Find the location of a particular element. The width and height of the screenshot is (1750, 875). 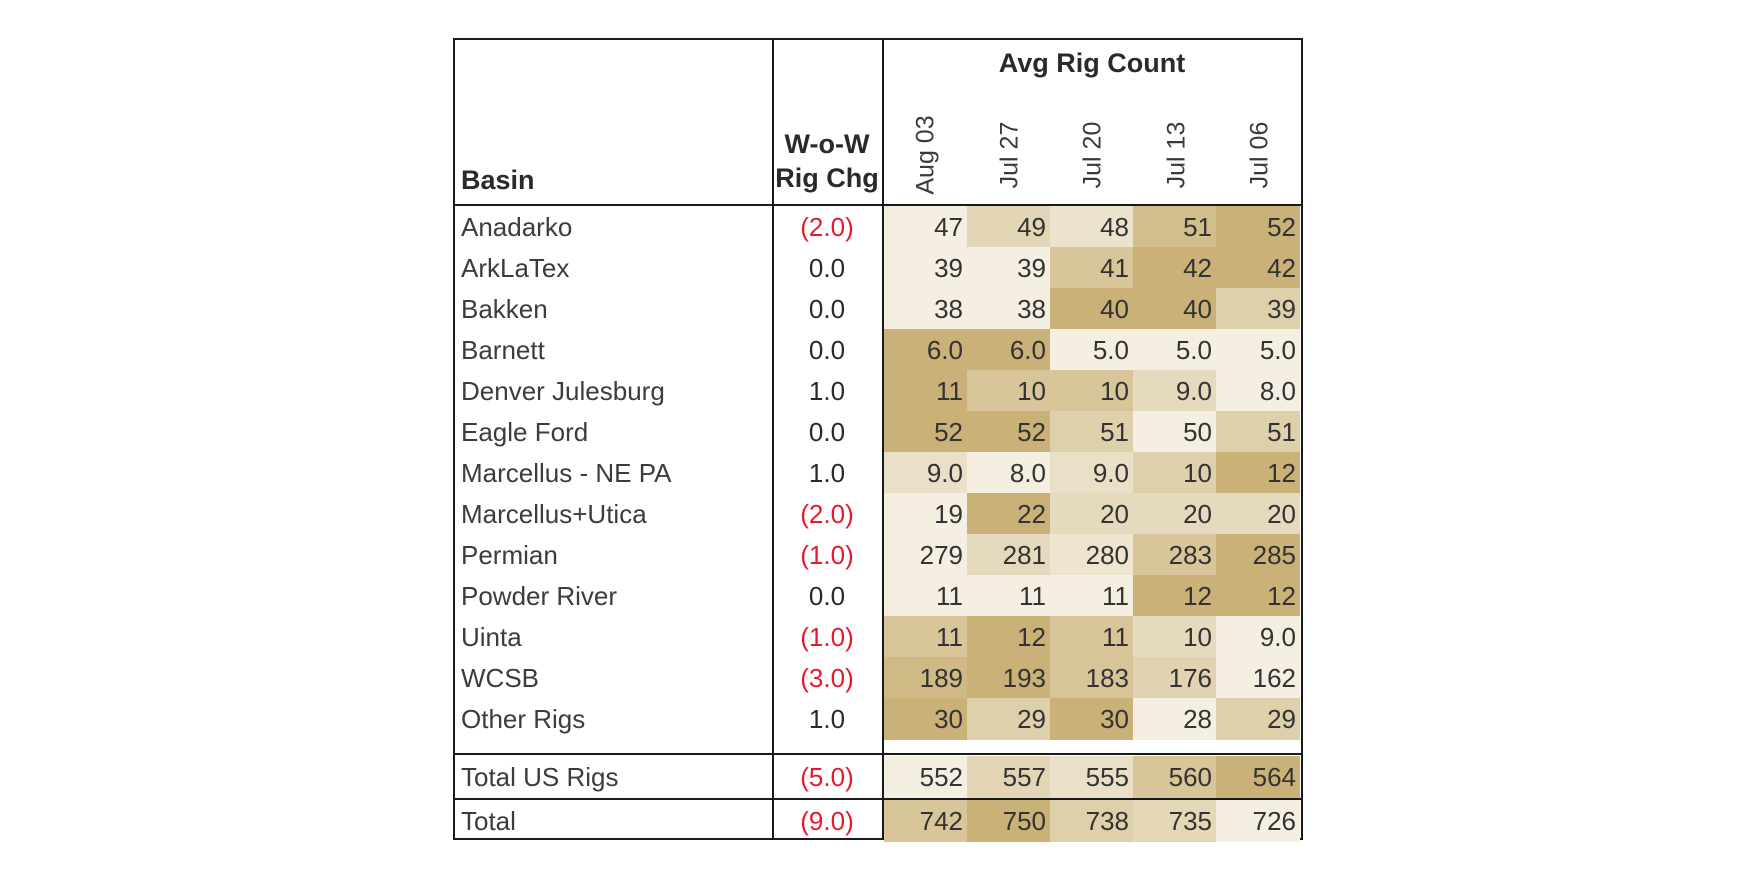

rig-count-cell: 22 is located at coordinates (1008, 514).